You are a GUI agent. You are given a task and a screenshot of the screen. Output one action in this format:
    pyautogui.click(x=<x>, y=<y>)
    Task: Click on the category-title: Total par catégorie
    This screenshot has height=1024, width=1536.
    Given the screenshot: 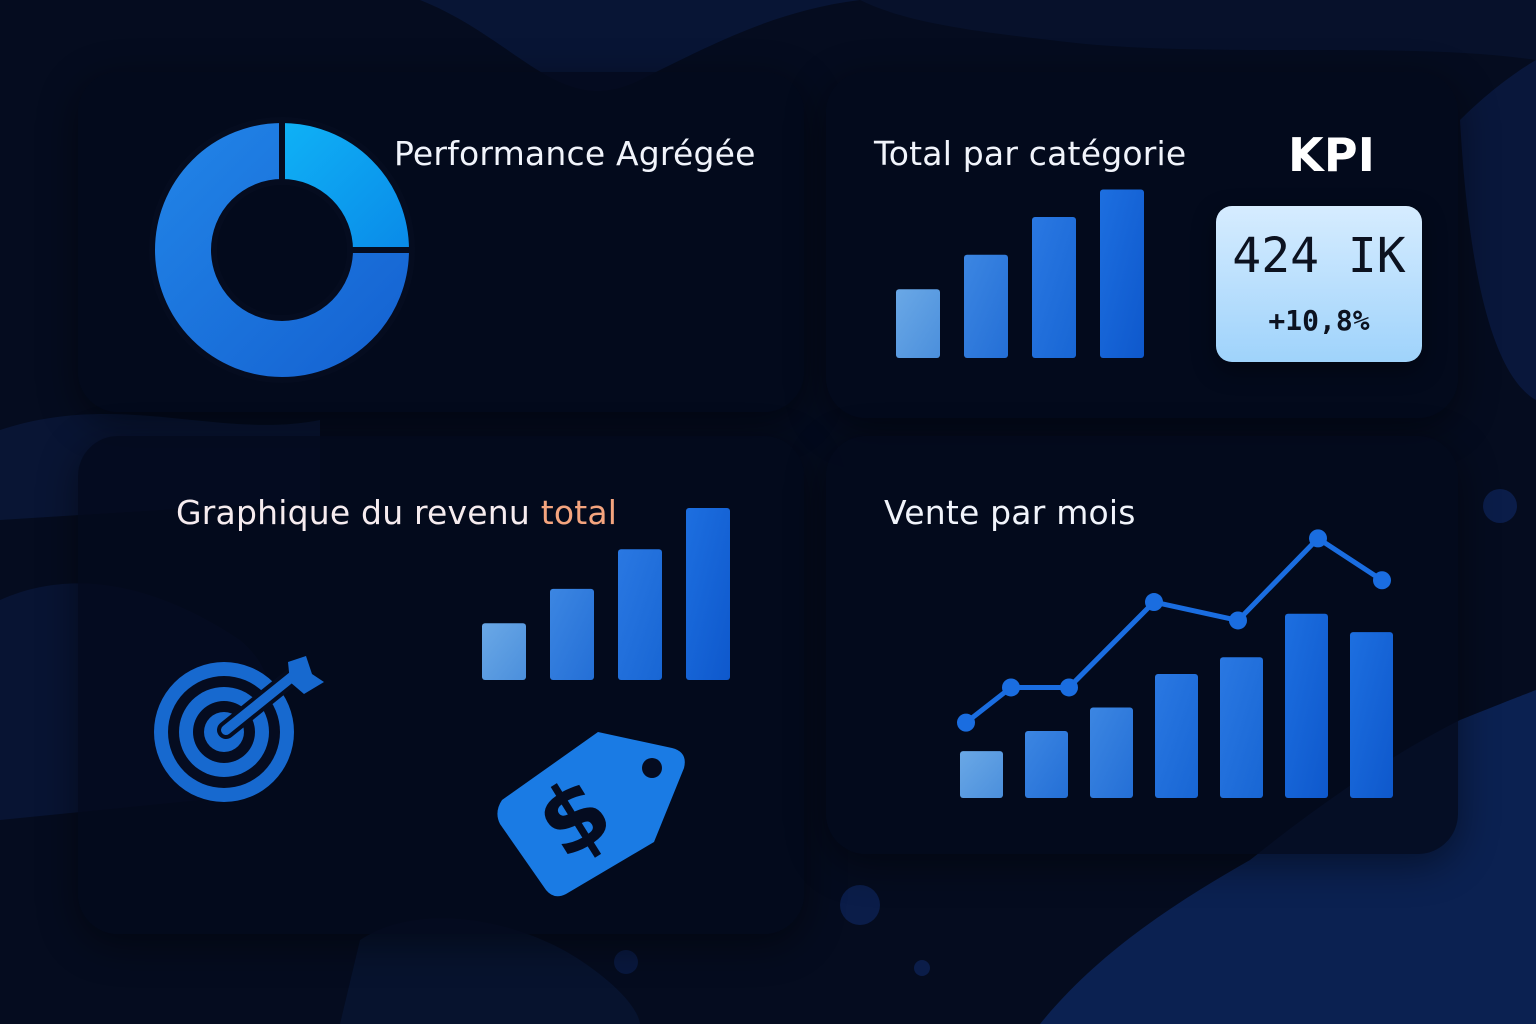 What is the action you would take?
    pyautogui.click(x=1030, y=153)
    